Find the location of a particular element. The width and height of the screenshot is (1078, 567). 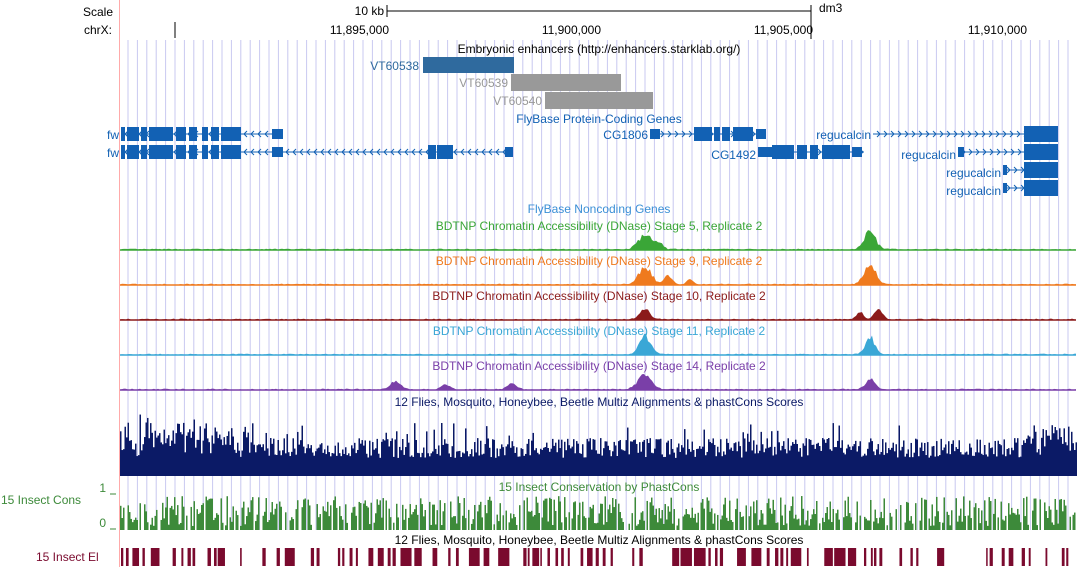

gene-exon is located at coordinates (144, 134).